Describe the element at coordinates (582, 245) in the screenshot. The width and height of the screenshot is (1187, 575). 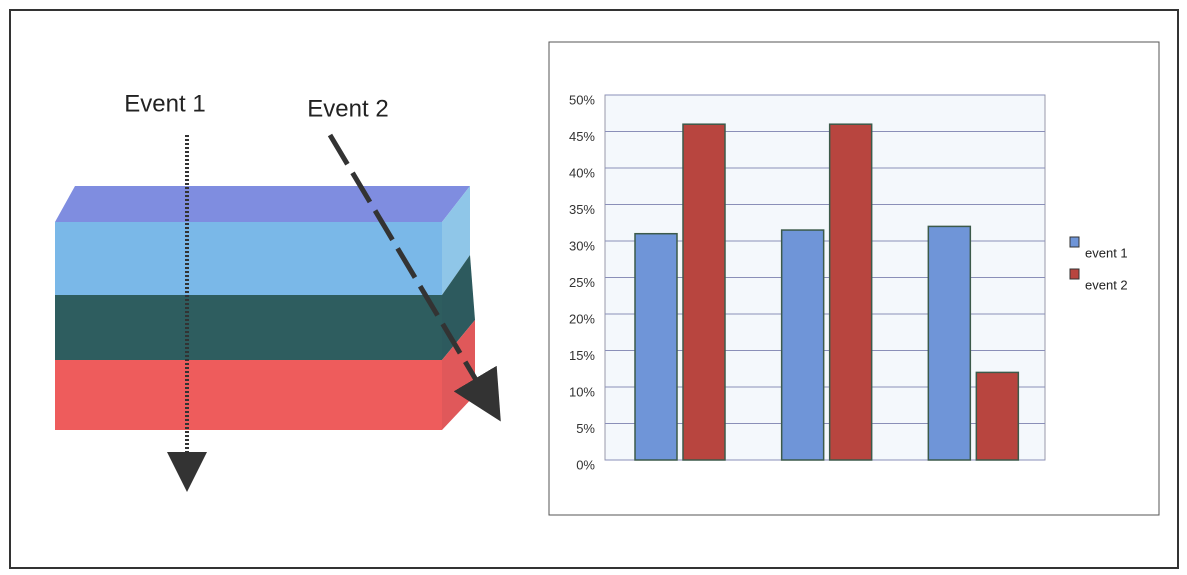
I see `y-tick-label: 30%` at that location.